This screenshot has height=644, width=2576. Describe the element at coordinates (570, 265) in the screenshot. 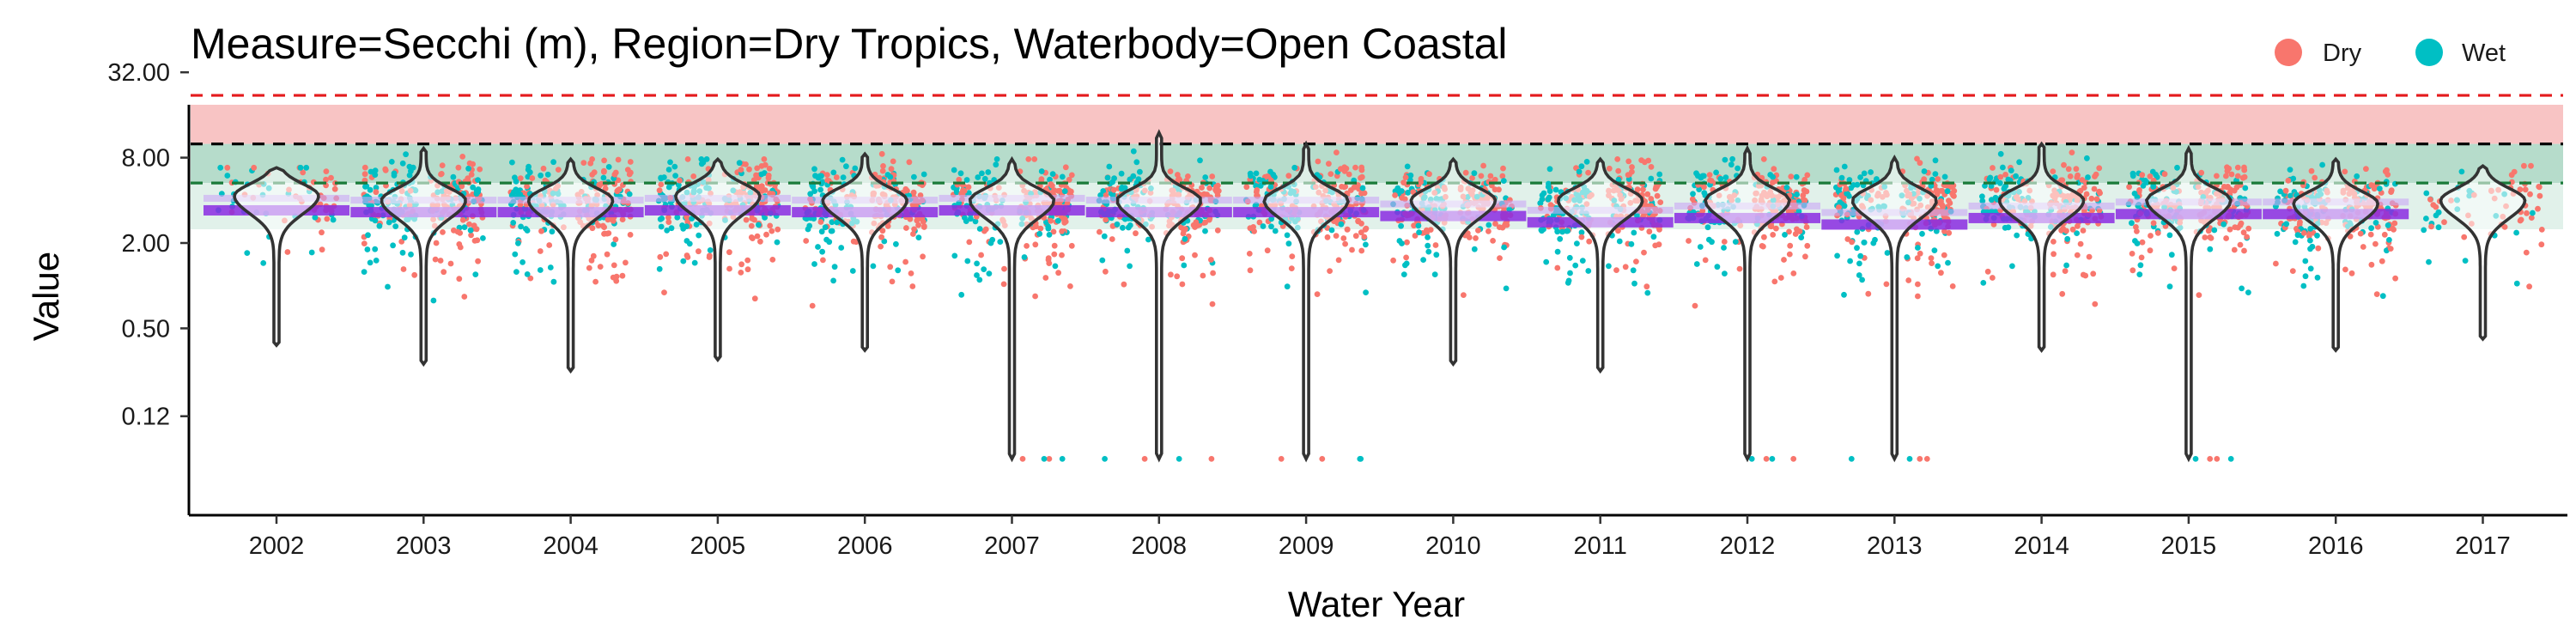

I see `violin-2004` at that location.